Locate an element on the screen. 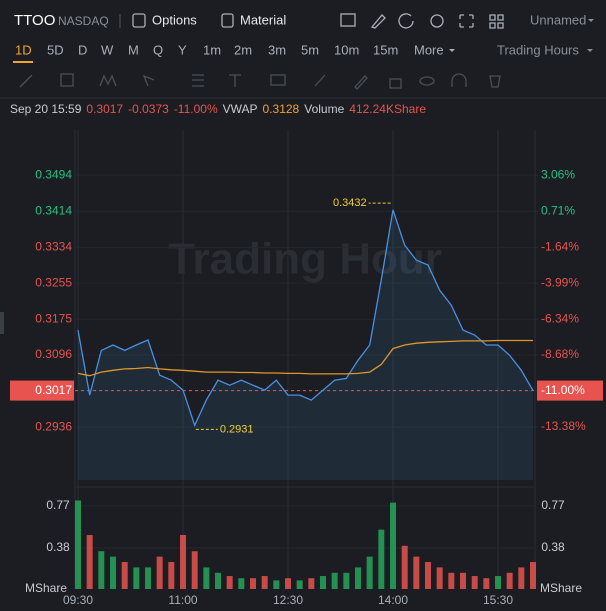 The height and width of the screenshot is (611, 606). period-tab: 1m is located at coordinates (212, 49).